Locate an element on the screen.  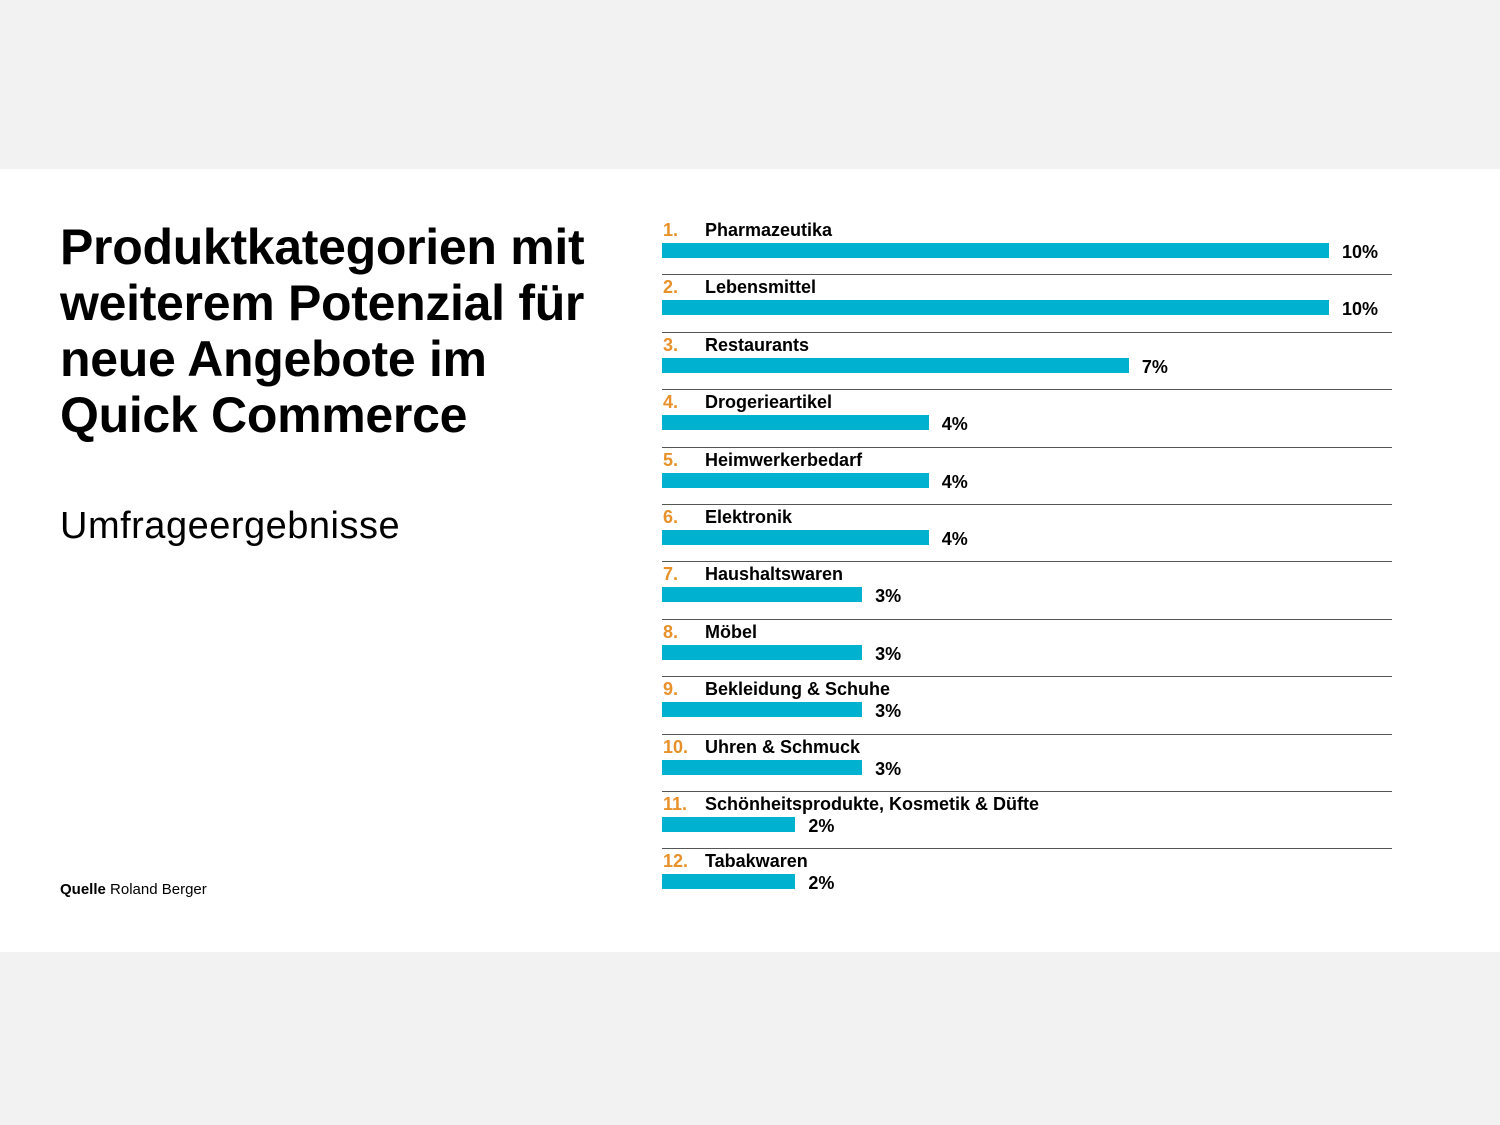
rank-label: 12. is located at coordinates (676, 861).